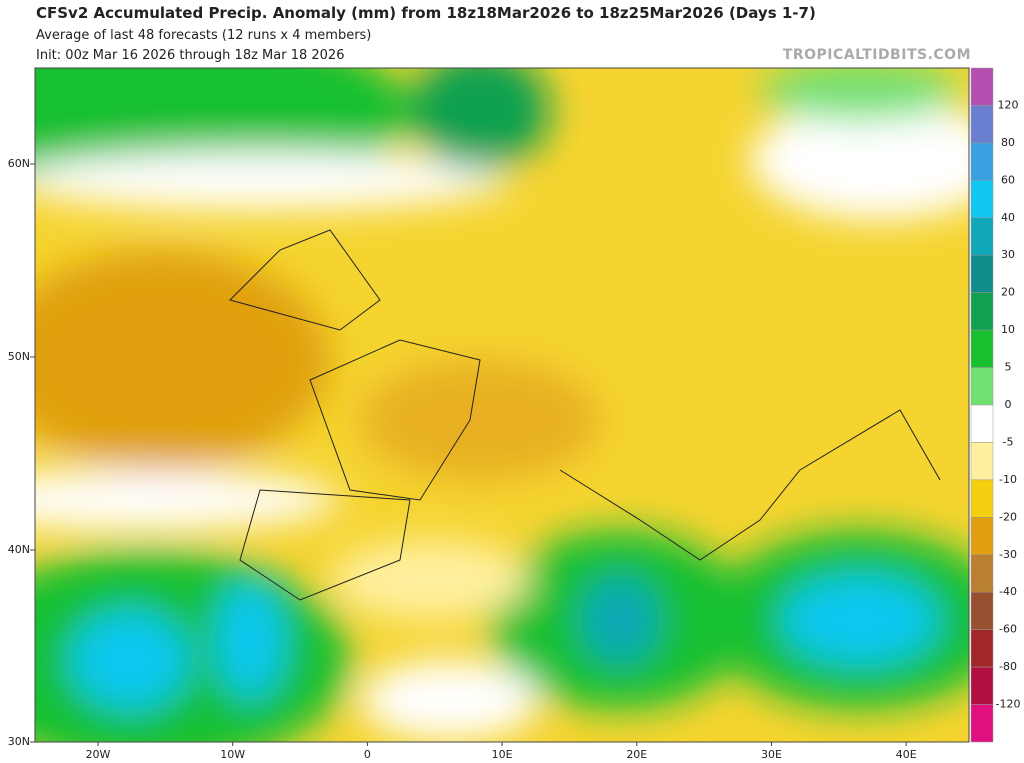  I want to click on colorbar-label: -120, so click(1008, 704).